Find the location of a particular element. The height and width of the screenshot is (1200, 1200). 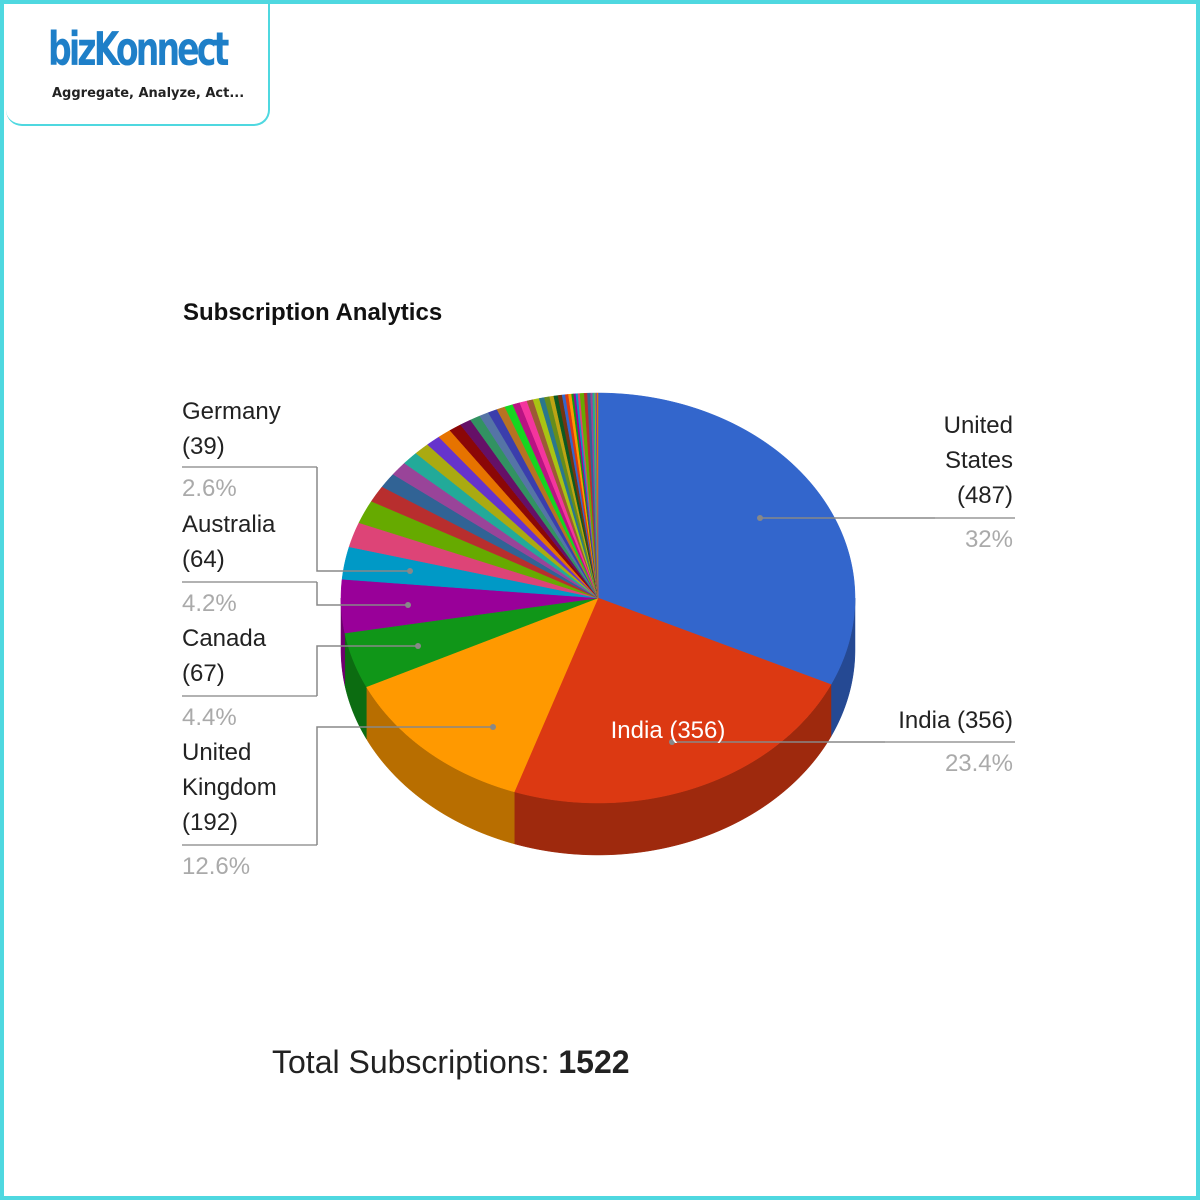

slice-value: (64) is located at coordinates (203, 559).